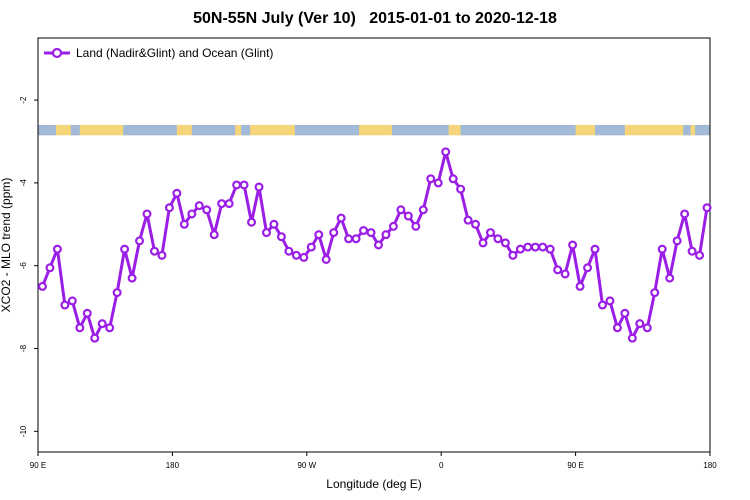  What do you see at coordinates (158, 53) in the screenshot?
I see `legend: Land (Nadir&Glint) and Ocean (Glint)` at bounding box center [158, 53].